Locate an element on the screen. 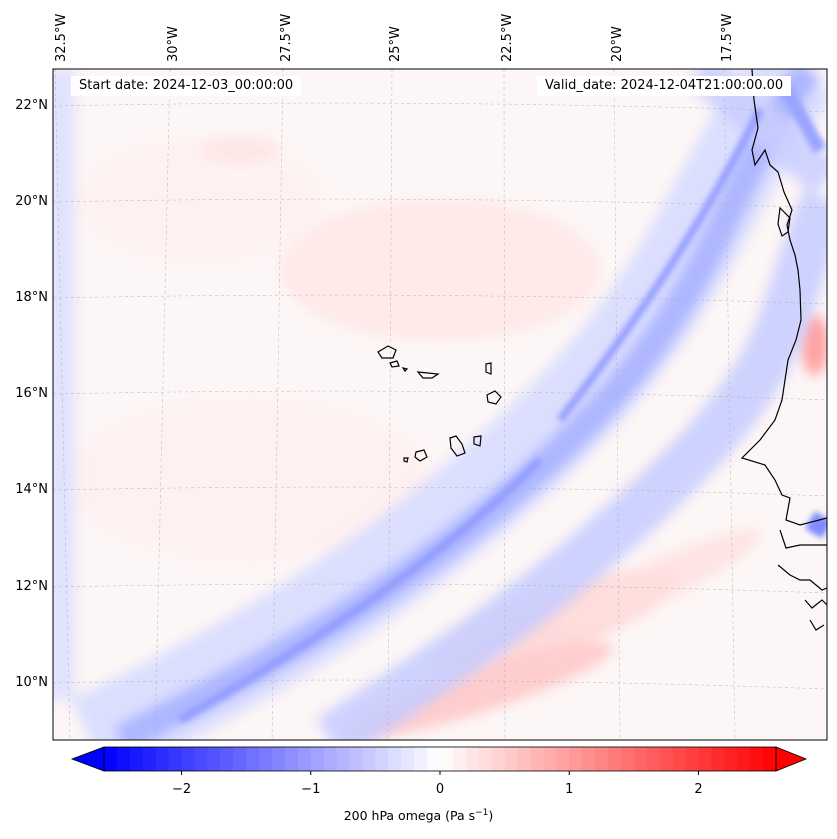  island-boa-vista is located at coordinates (494, 397).